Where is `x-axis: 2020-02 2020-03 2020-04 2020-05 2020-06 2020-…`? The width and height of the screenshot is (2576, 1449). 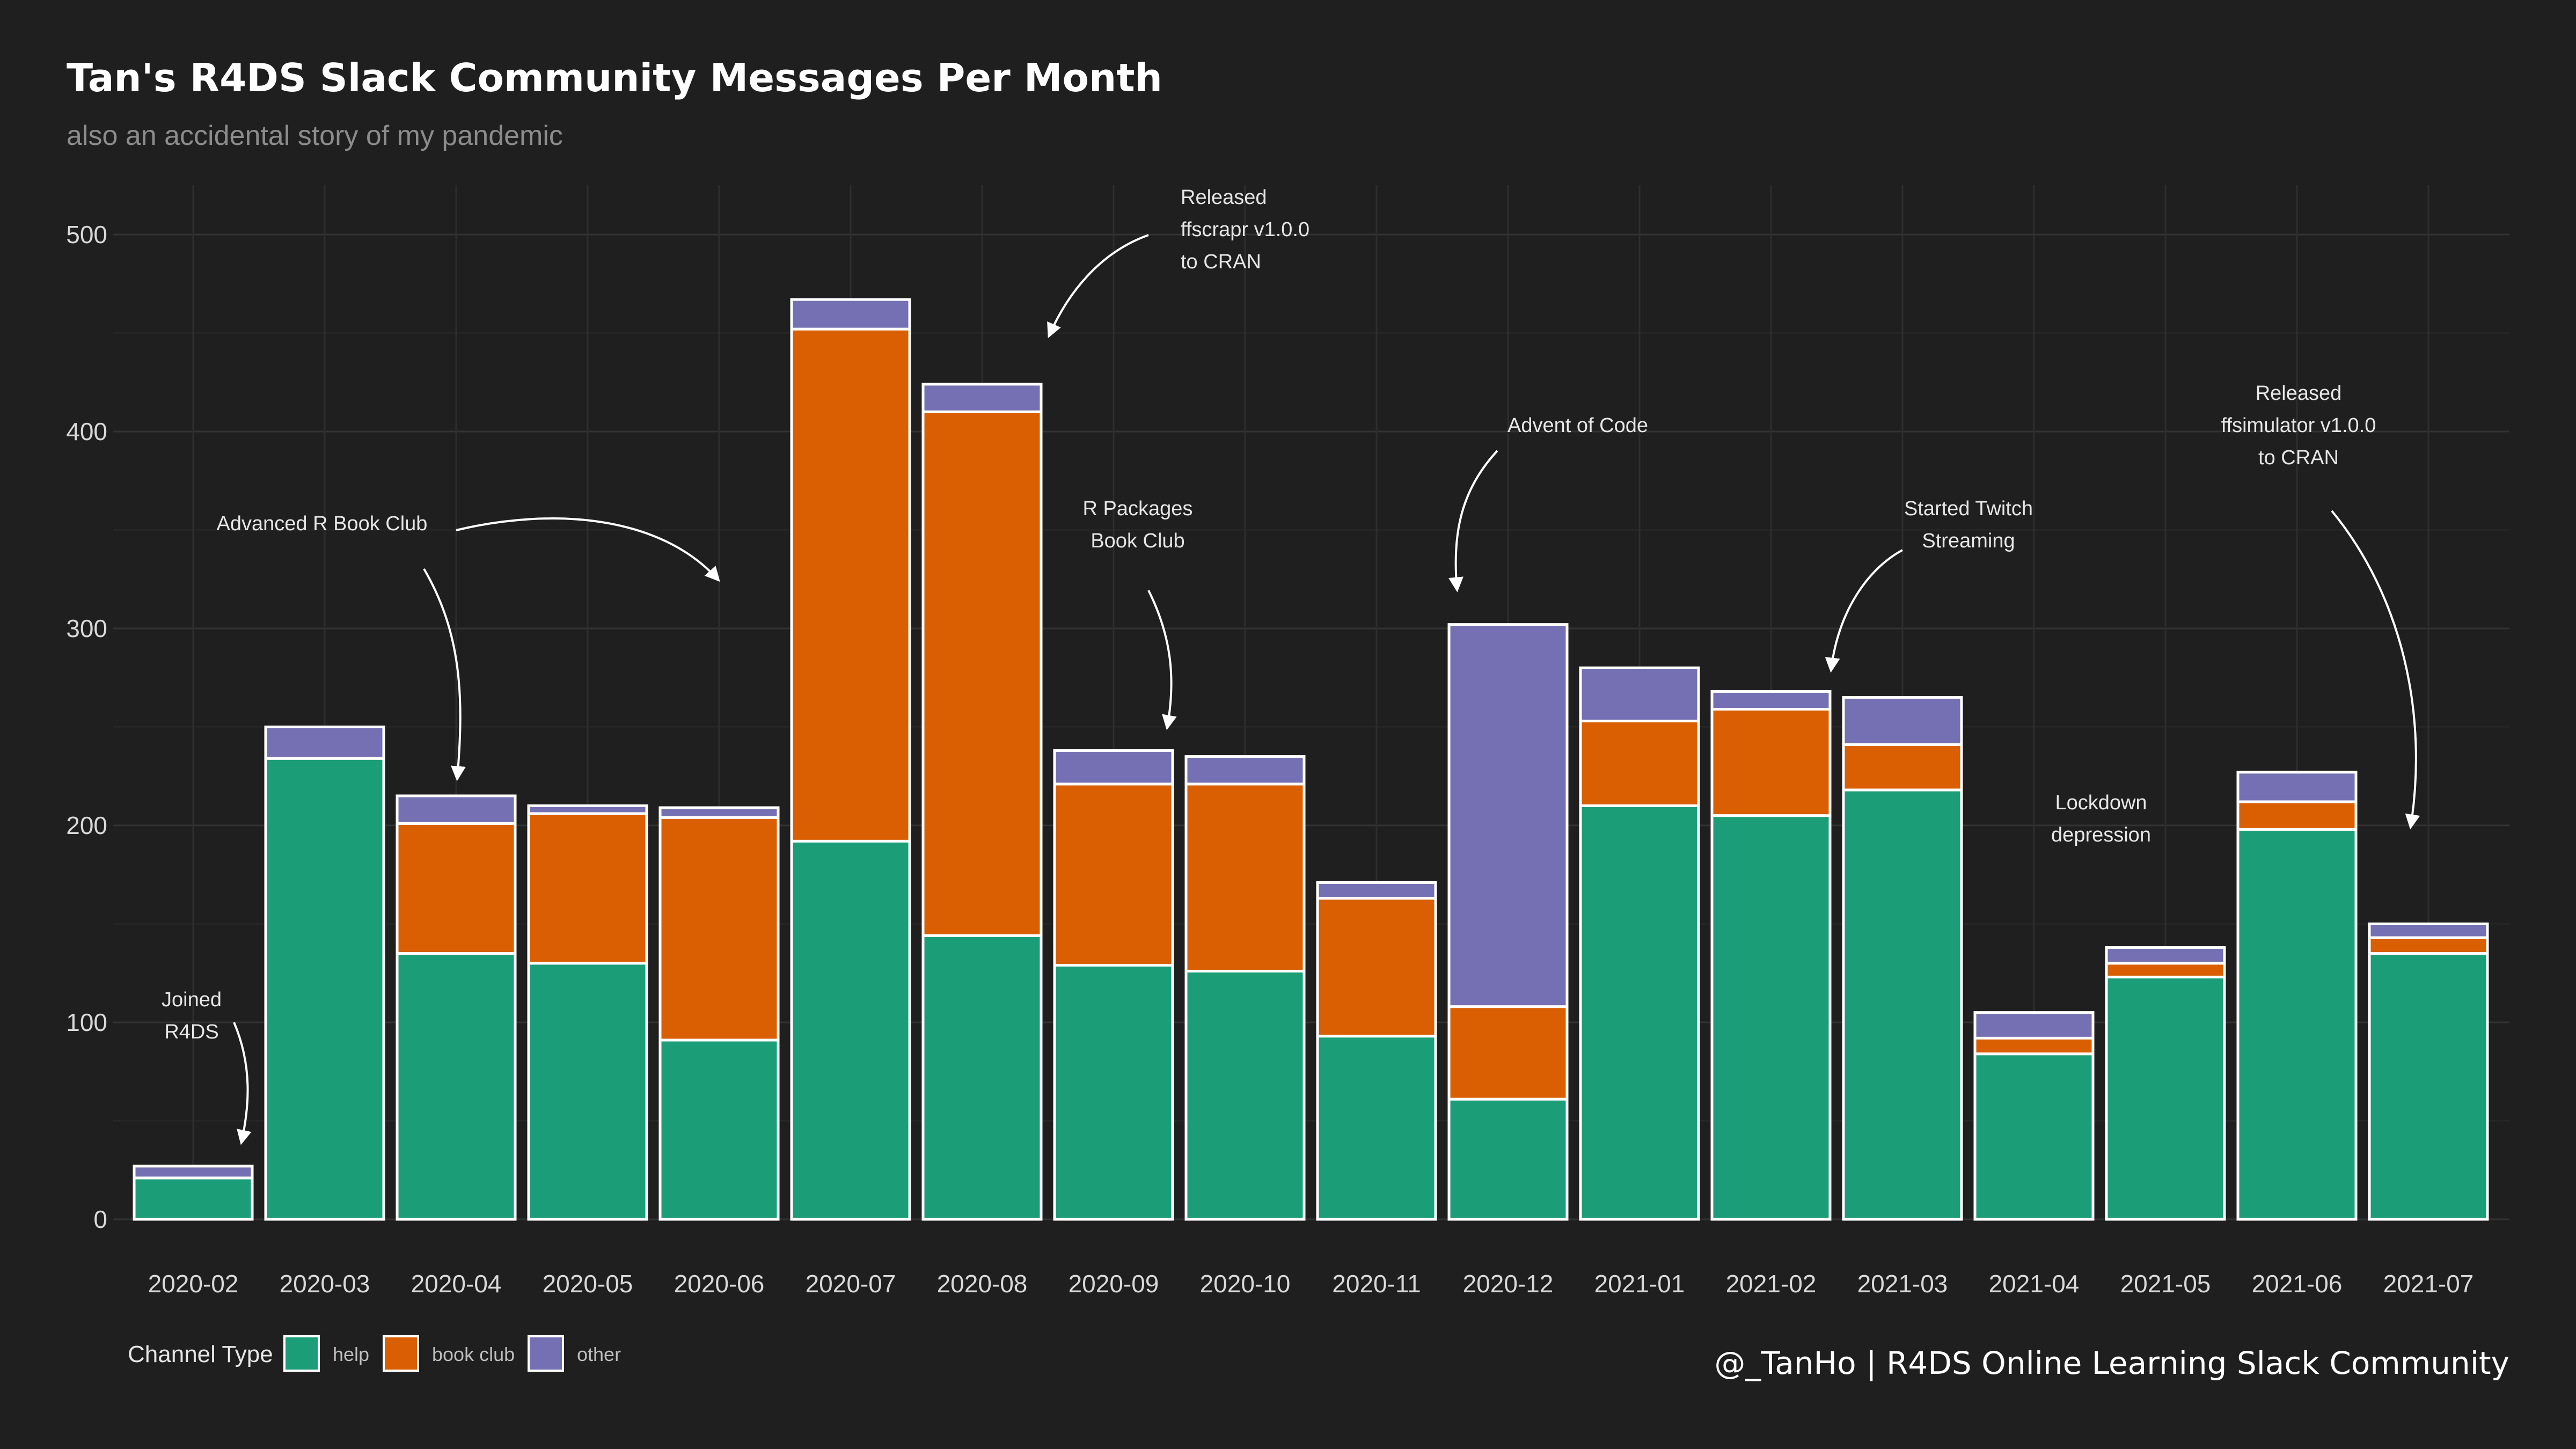
x-axis: 2020-02 2020-03 2020-04 2020-05 2020-06 2020-… is located at coordinates (1311, 1284).